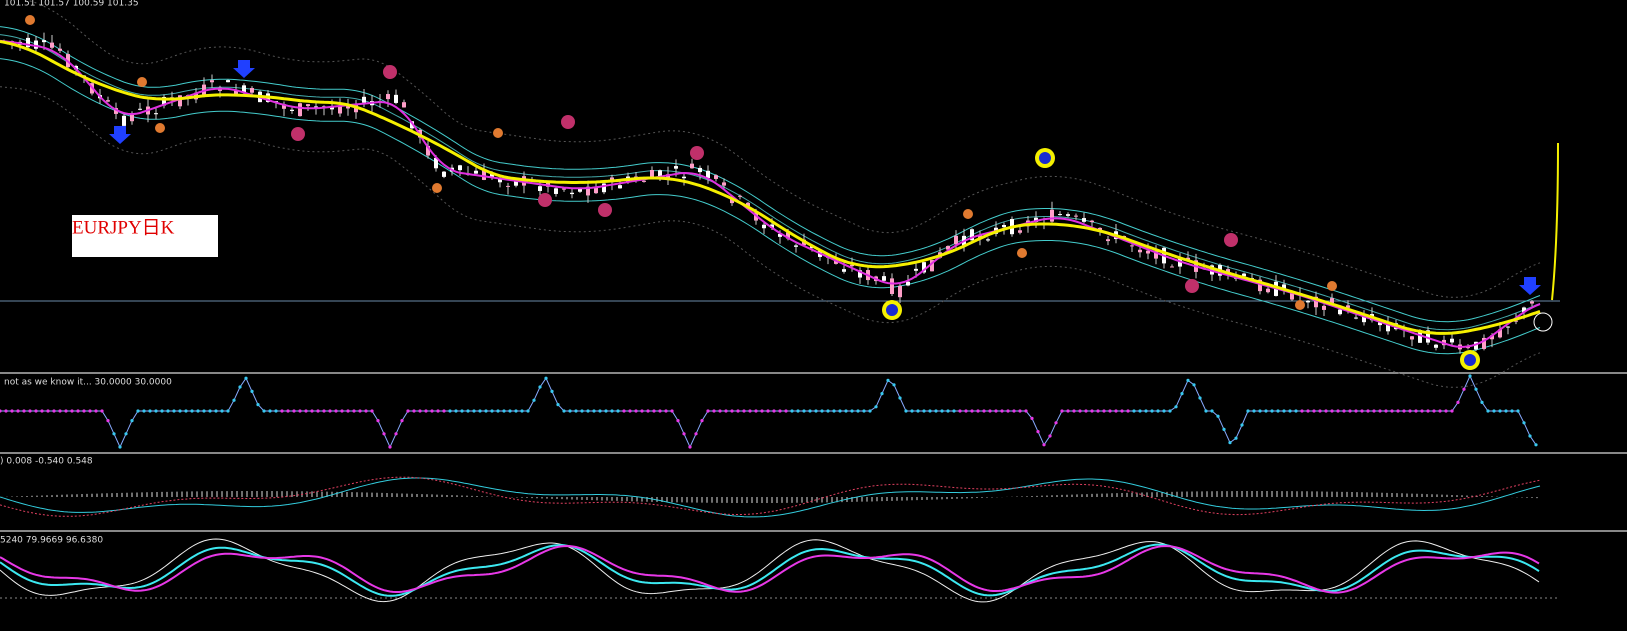  Describe the element at coordinates (1022, 253) in the screenshot. I see `fractal-marker` at that location.